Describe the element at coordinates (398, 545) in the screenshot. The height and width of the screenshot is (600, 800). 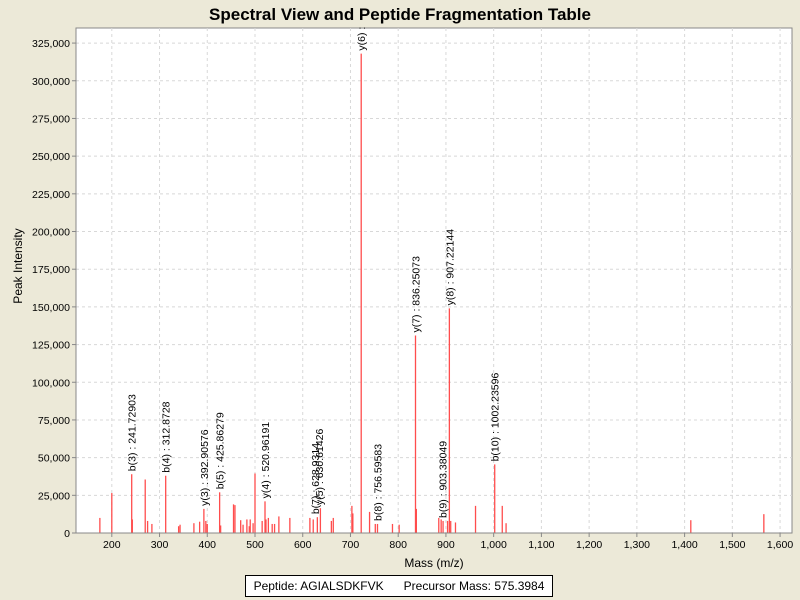
I see `x-tick-label: 800` at that location.